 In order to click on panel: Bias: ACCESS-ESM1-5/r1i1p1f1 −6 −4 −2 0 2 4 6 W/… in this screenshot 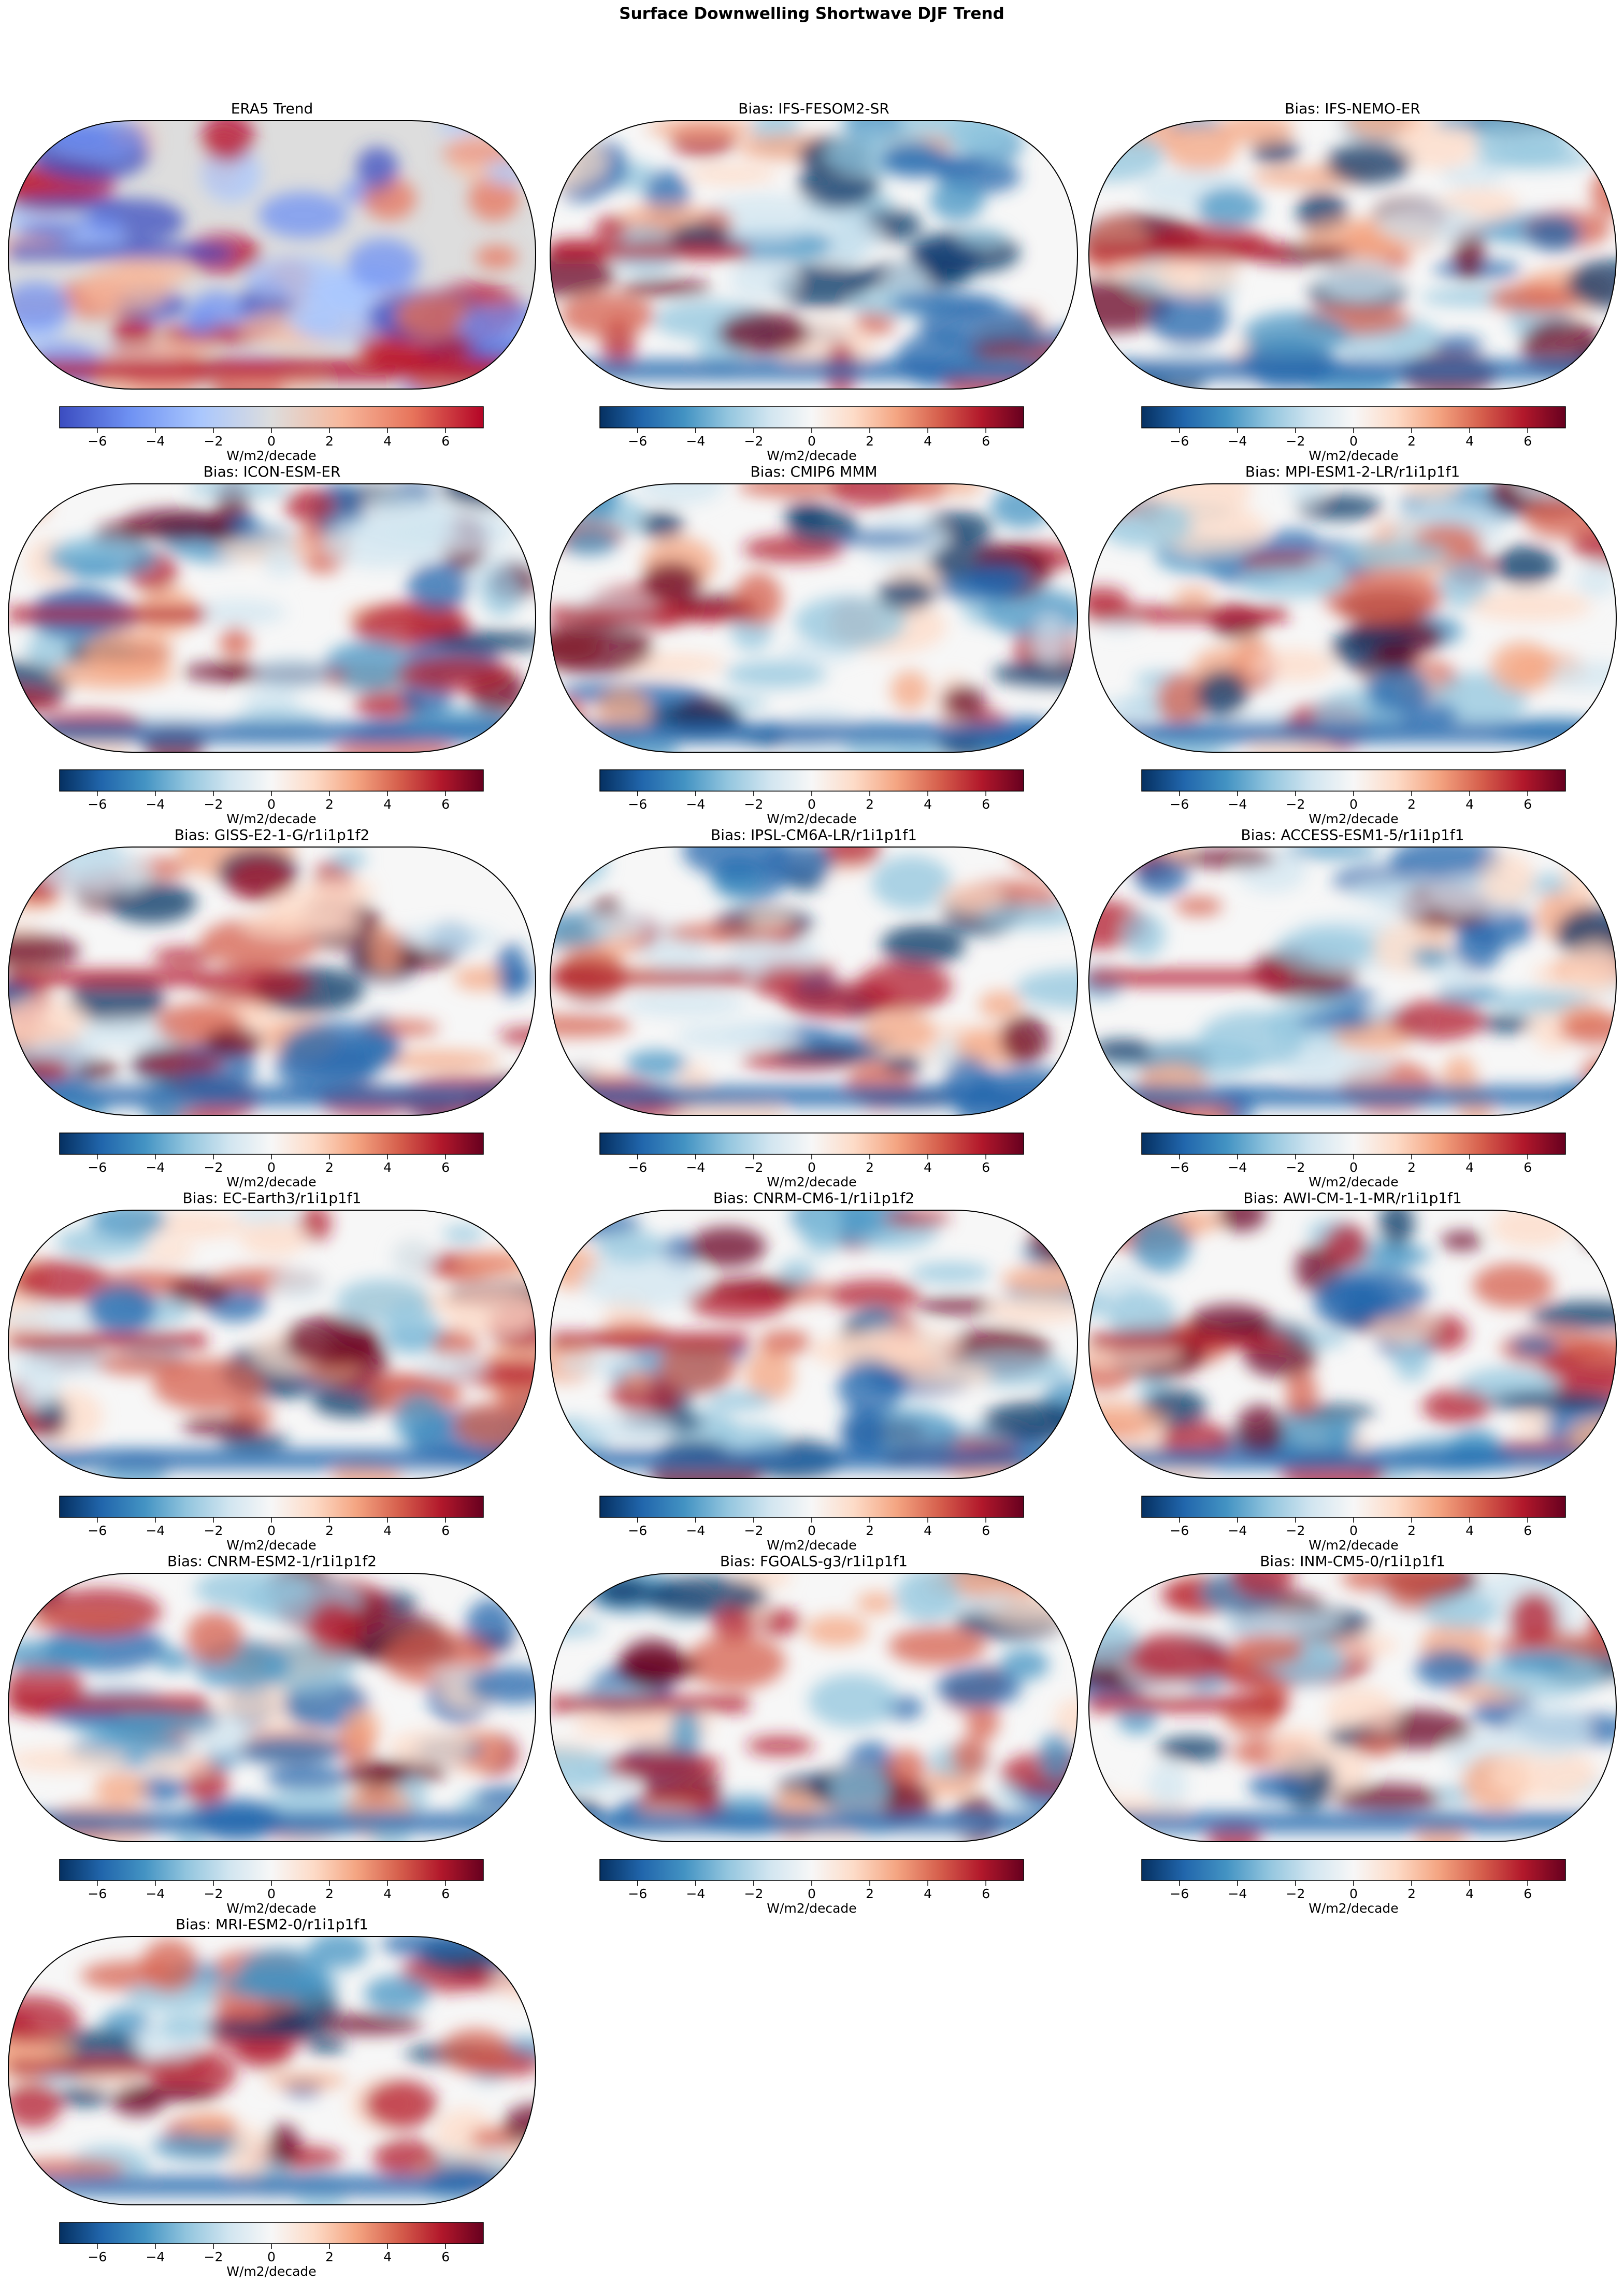, I will do `click(1352, 1007)`.